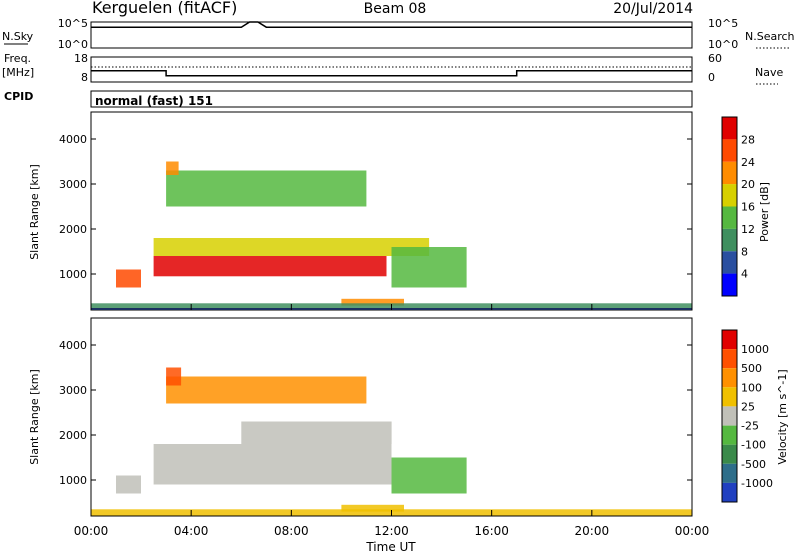 Image resolution: width=800 pixels, height=554 pixels. What do you see at coordinates (73, 390) in the screenshot?
I see `velocity-ytick-label-2: 3000` at bounding box center [73, 390].